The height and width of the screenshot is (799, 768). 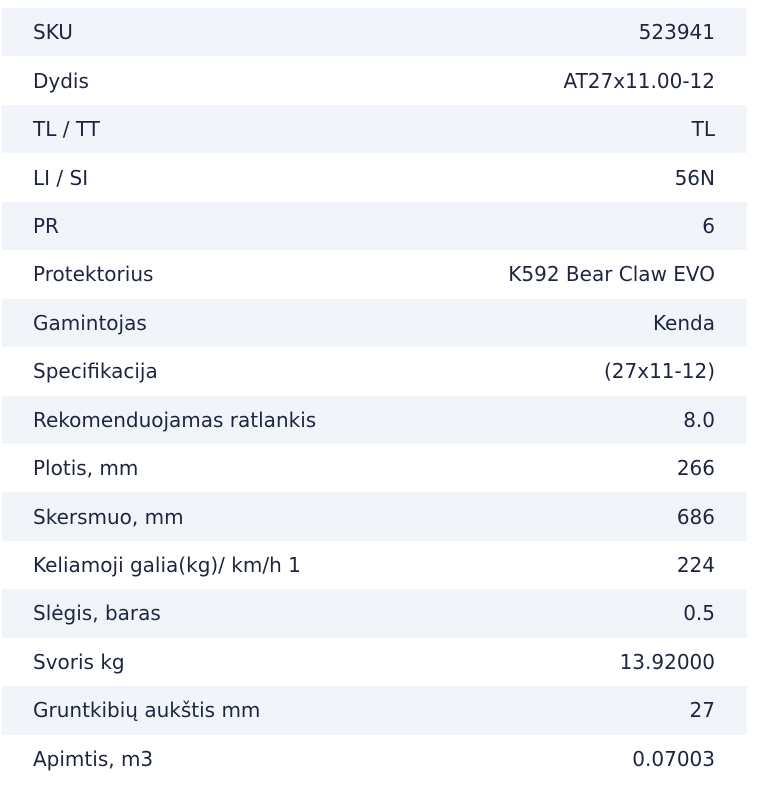 I want to click on spec-value: 56N, so click(x=694, y=177).